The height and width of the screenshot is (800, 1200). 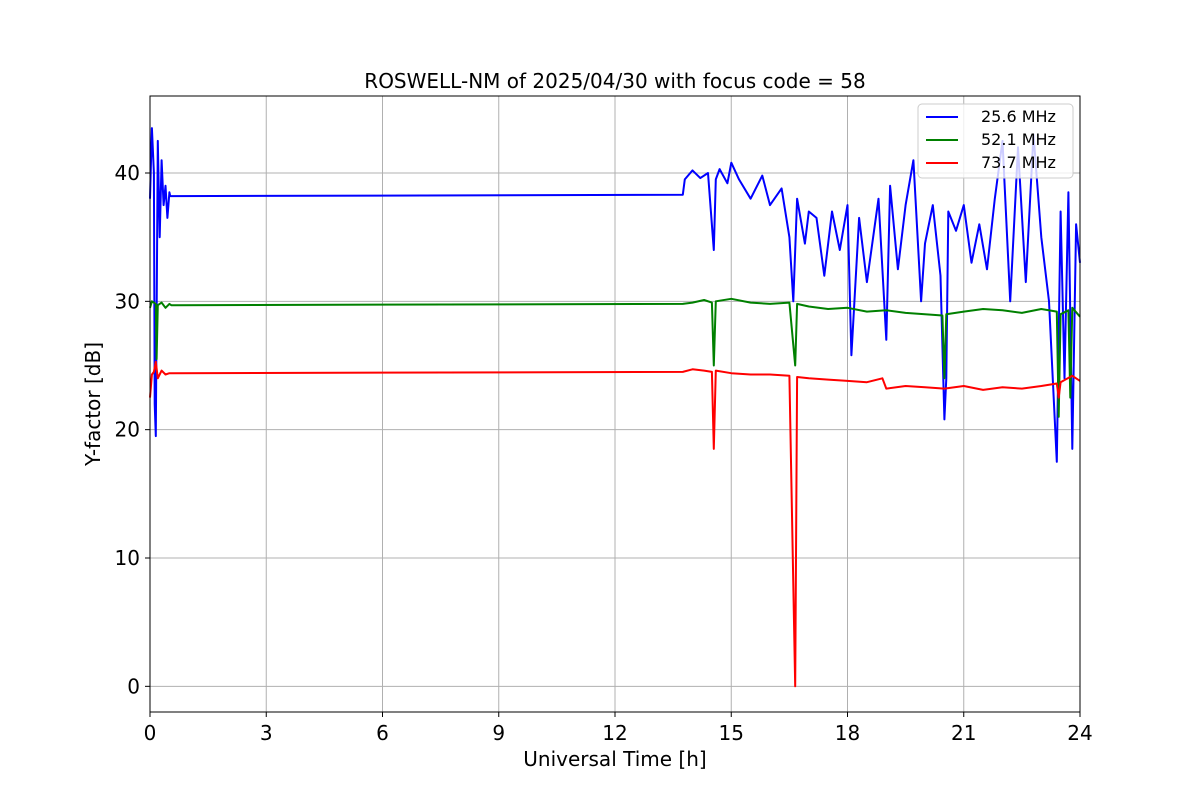 I want to click on x-tick-label: 6, so click(x=382, y=733).